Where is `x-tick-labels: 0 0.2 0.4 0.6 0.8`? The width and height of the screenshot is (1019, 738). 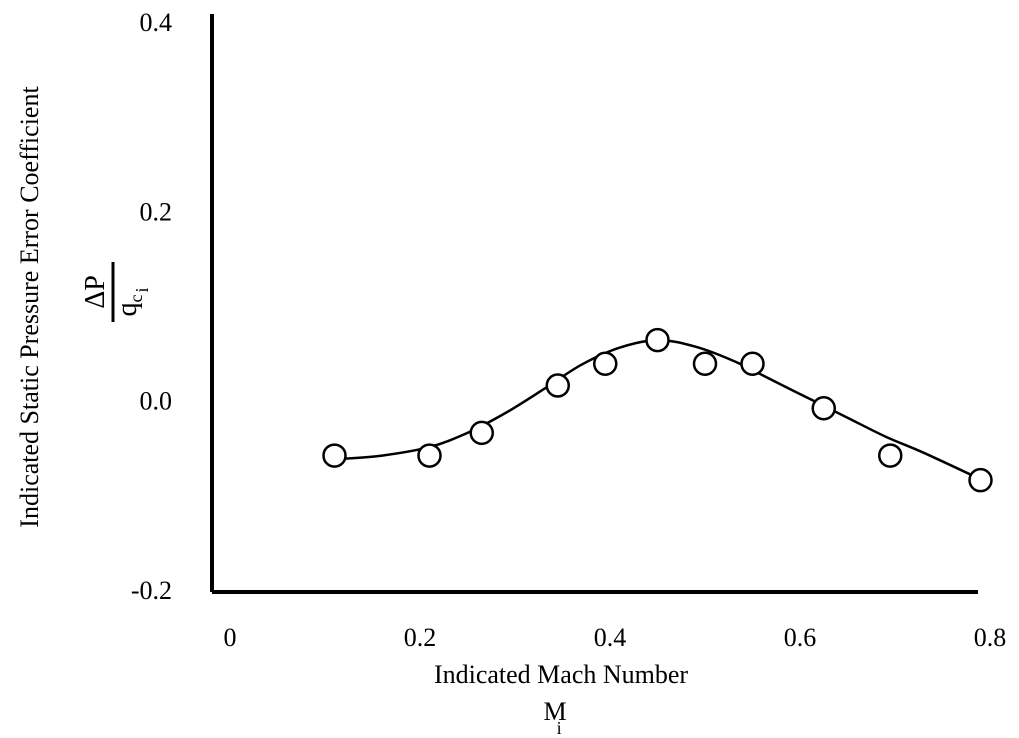 x-tick-labels: 0 0.2 0.4 0.6 0.8 is located at coordinates (615, 637).